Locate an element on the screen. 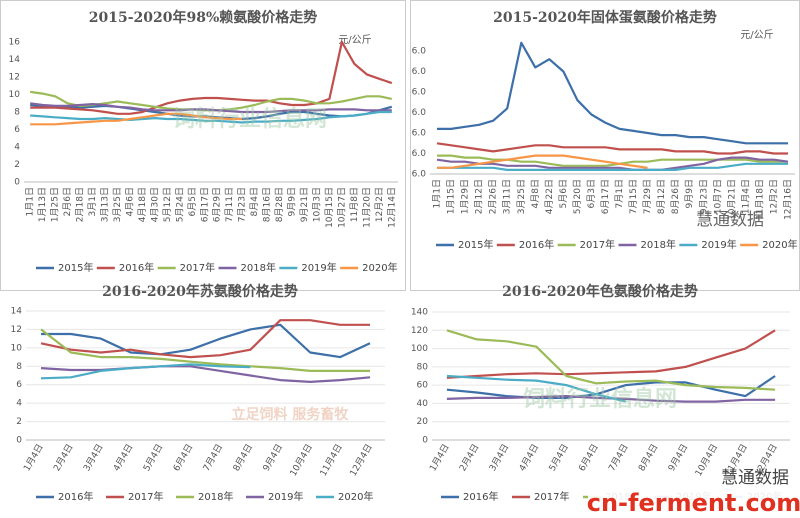 This screenshot has width=800, height=518. chart-title: 2016-2020年苏氨酸价格走势 is located at coordinates (200, 291).